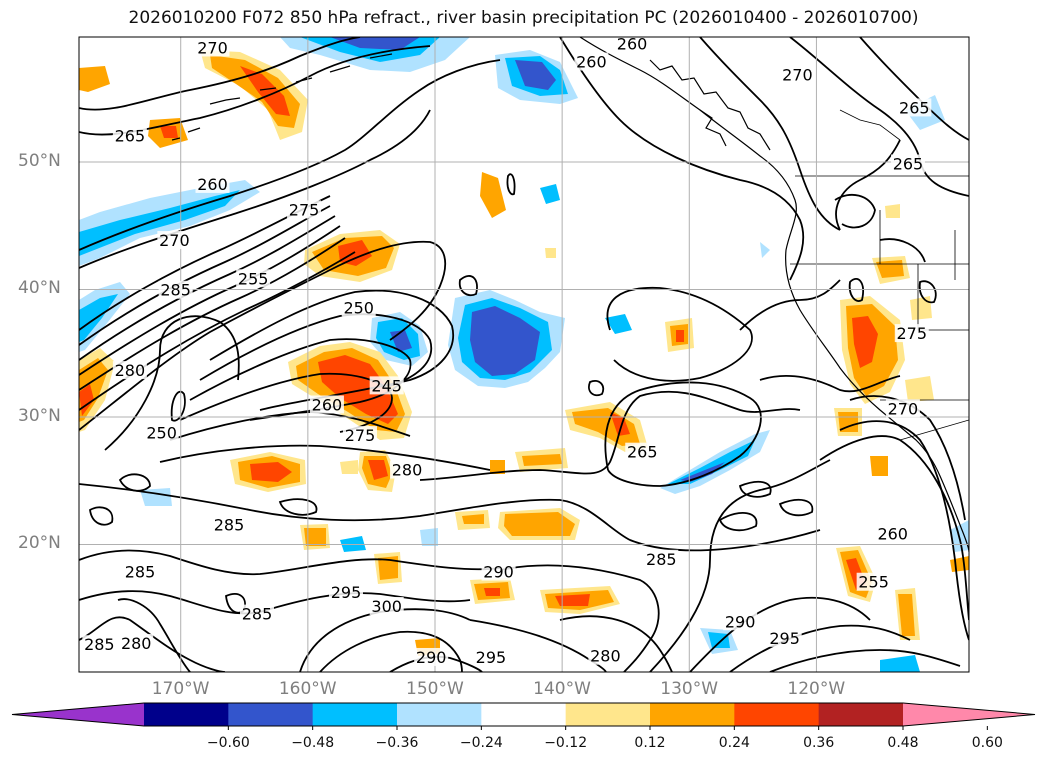 Image resolution: width=1047 pixels, height=765 pixels. I want to click on latitude-label: 20°N, so click(39, 543).